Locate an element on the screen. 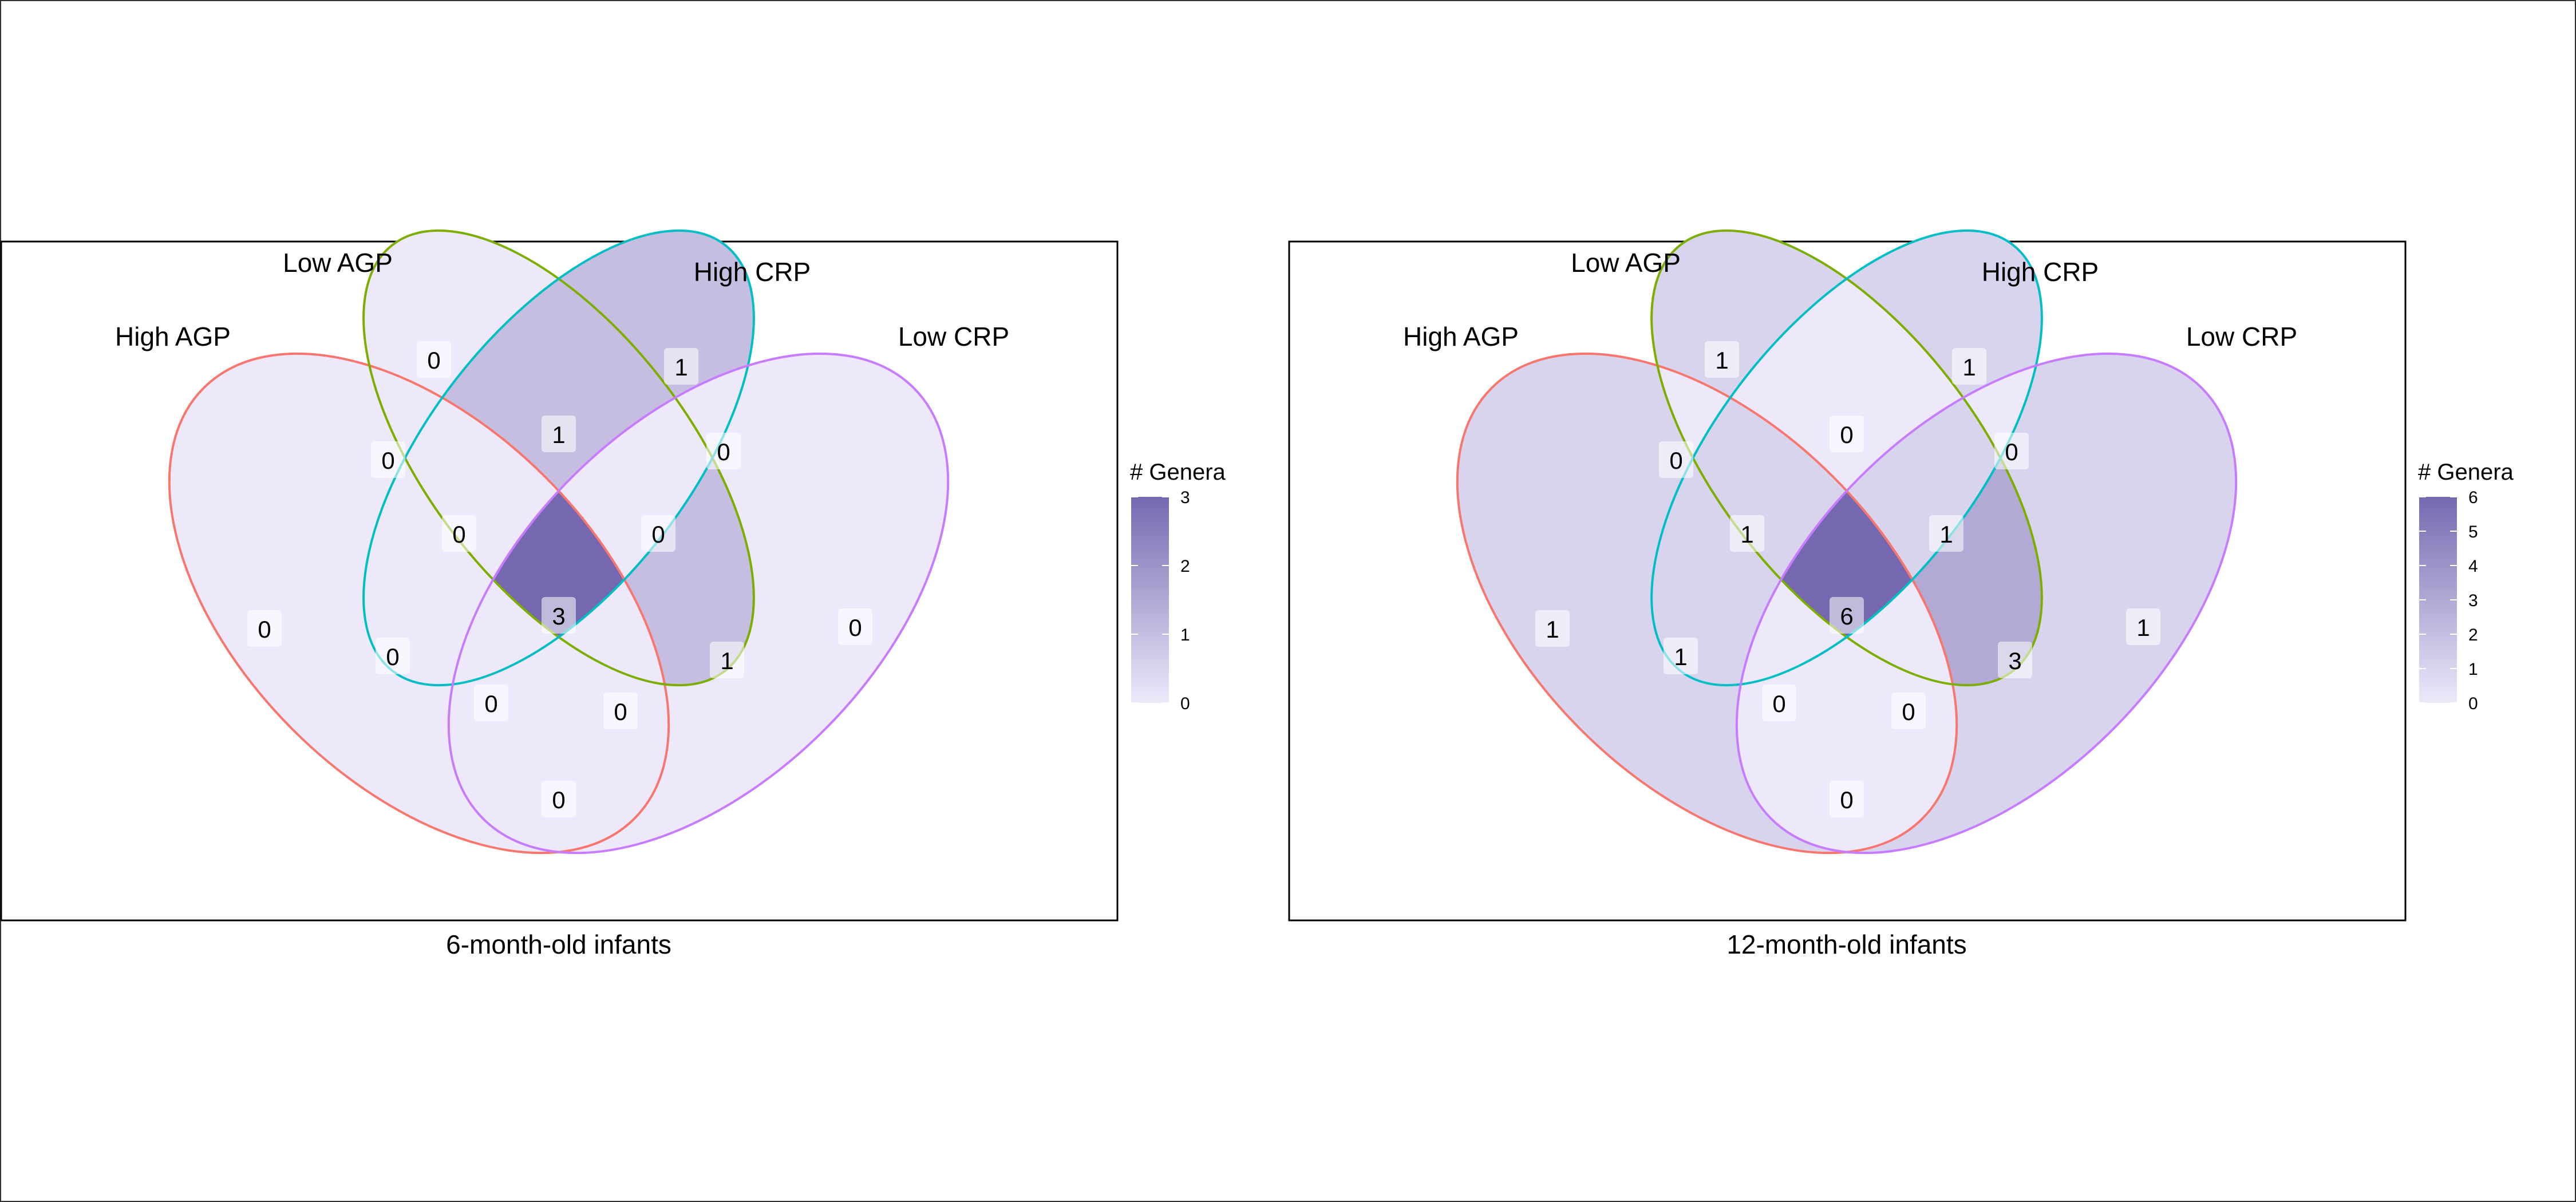 This screenshot has height=1202, width=2576. legend: # Genera 0 1 2 3 4 5 6 is located at coordinates (2466, 586).